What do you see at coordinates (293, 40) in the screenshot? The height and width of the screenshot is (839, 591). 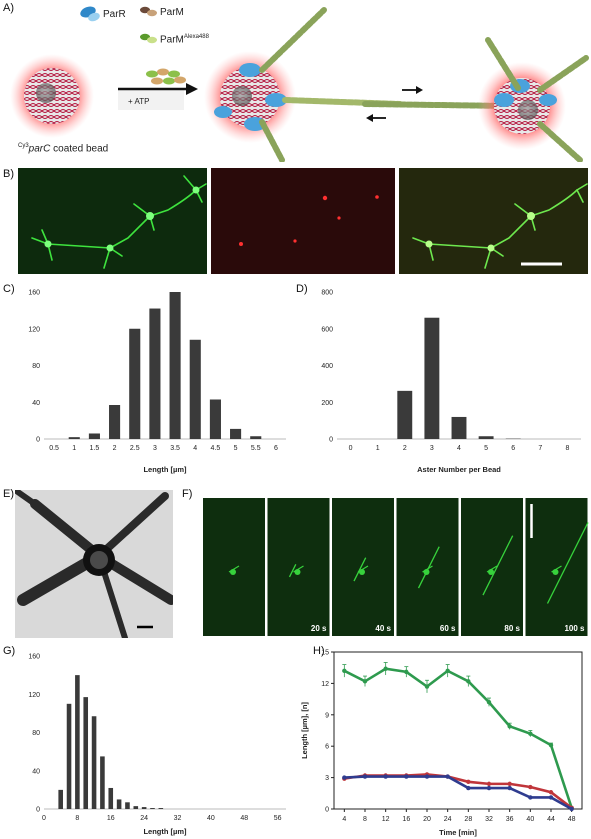 I see `parm-filament-up` at bounding box center [293, 40].